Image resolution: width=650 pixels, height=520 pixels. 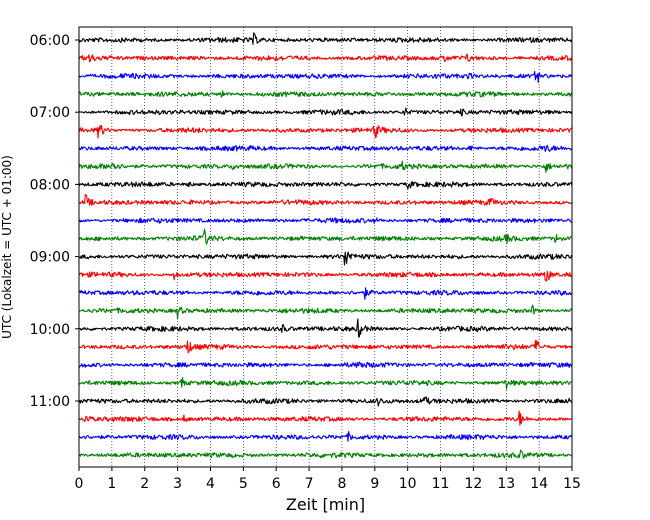 What do you see at coordinates (79, 484) in the screenshot?
I see `x-tick-label: 0` at bounding box center [79, 484].